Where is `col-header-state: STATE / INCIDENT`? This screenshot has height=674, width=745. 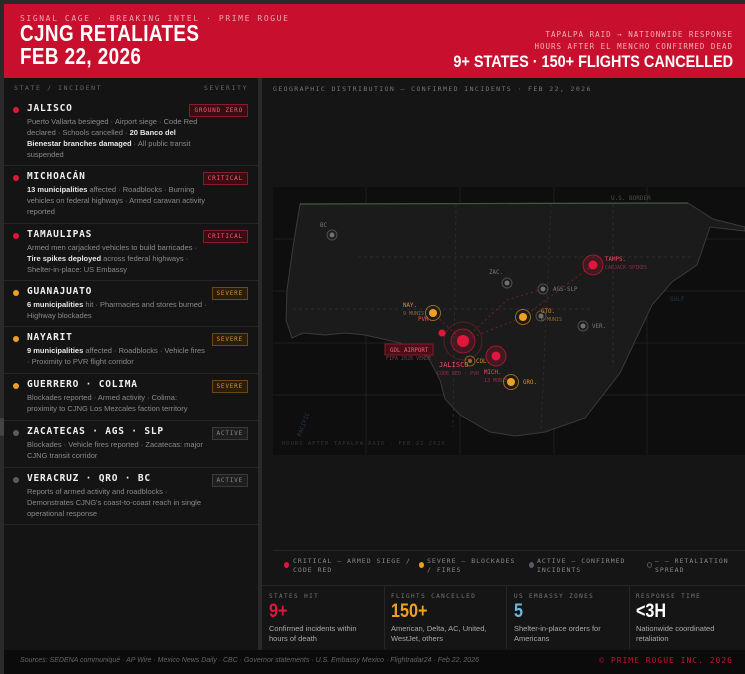 col-header-state: STATE / INCIDENT is located at coordinates (58, 88).